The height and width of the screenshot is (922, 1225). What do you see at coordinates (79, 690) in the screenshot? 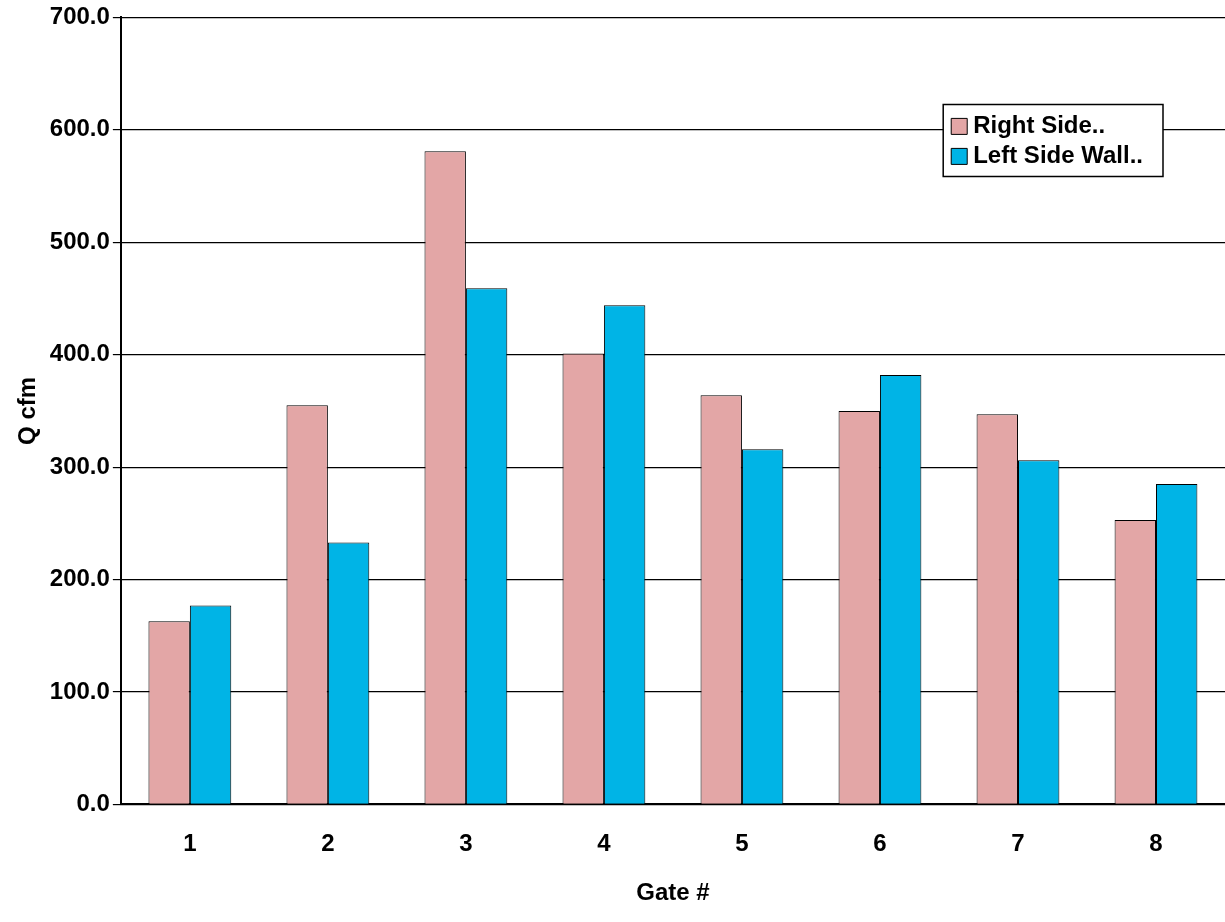
I see `y-tick-label: 100.0` at bounding box center [79, 690].